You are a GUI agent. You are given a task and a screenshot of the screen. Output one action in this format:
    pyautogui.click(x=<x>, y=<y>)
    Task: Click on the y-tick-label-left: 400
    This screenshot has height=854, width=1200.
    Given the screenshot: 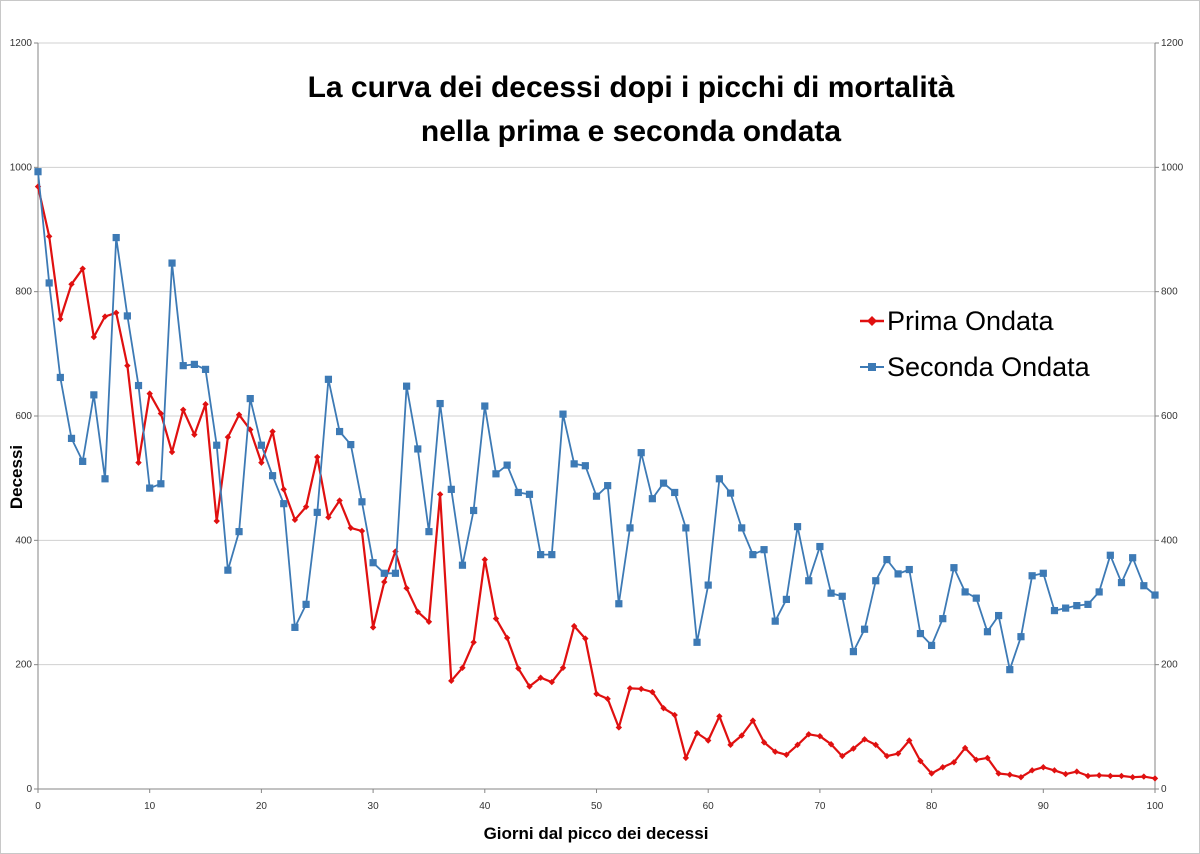 What is the action you would take?
    pyautogui.click(x=23, y=540)
    